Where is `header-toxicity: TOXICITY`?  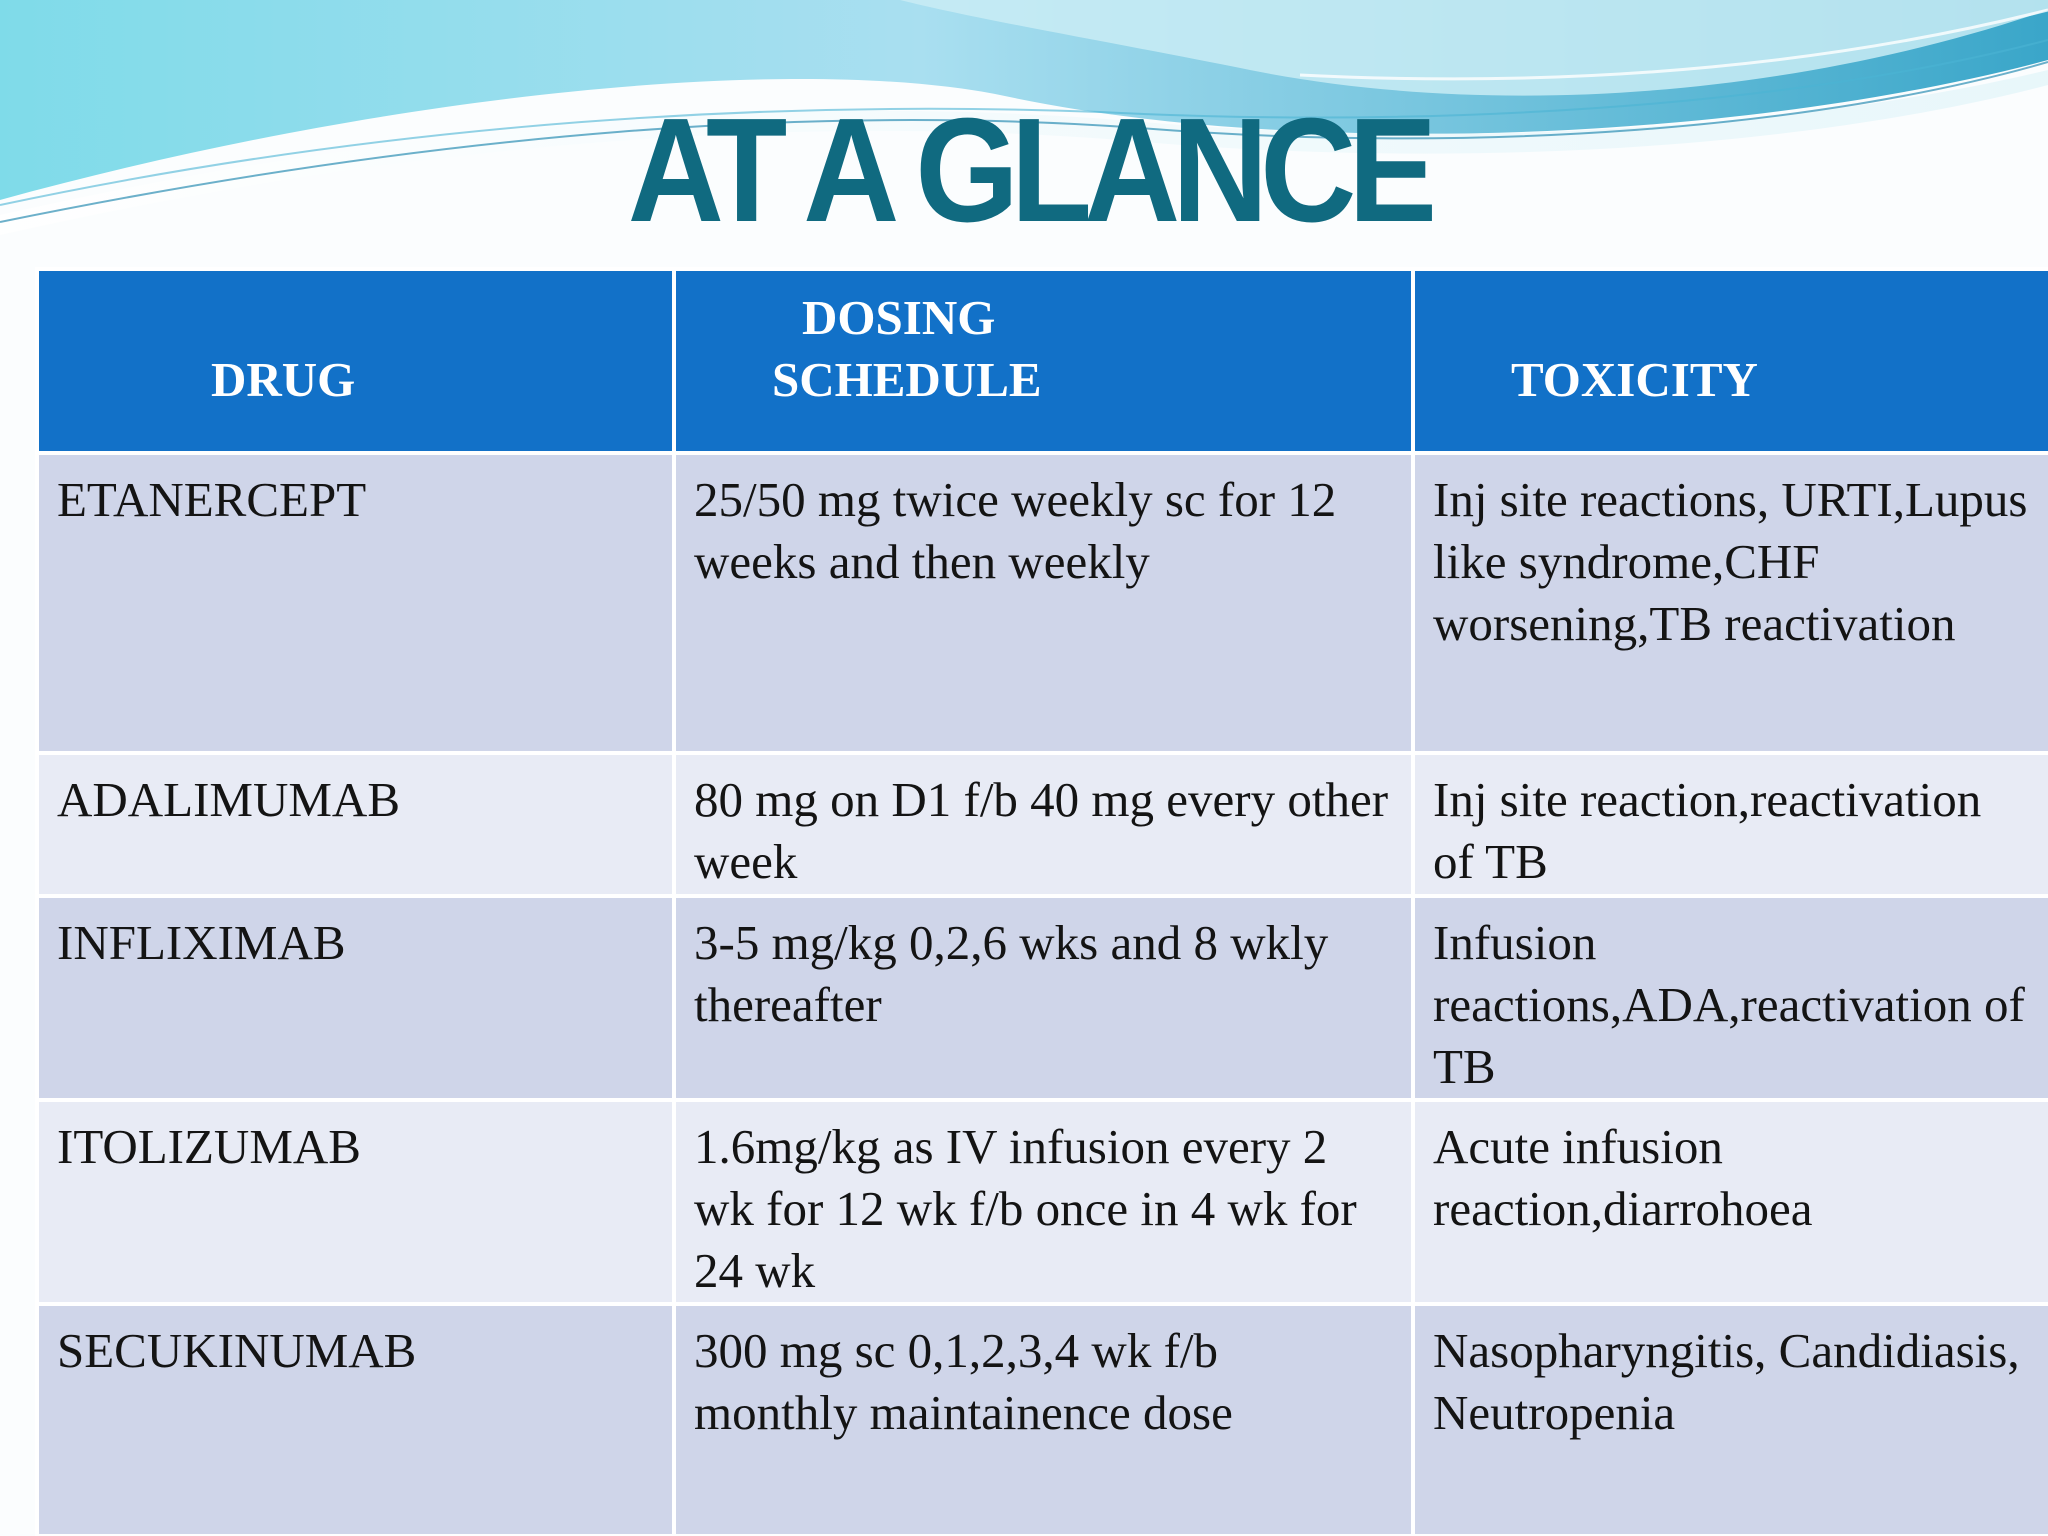
header-toxicity: TOXICITY is located at coordinates (1729, 361).